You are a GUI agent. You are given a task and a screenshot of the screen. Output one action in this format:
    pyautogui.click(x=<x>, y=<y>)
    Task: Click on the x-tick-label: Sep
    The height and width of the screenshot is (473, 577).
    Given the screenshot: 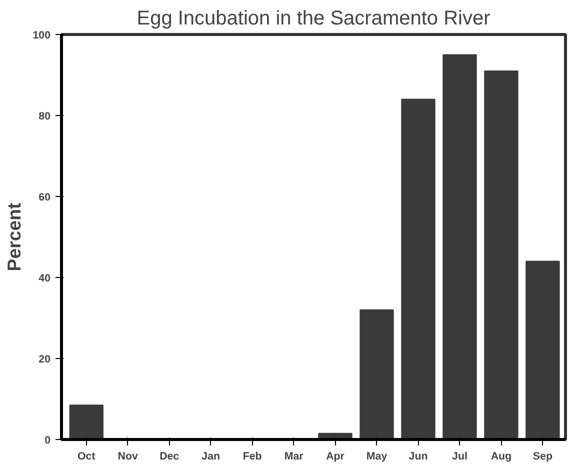 What is the action you would take?
    pyautogui.click(x=542, y=456)
    